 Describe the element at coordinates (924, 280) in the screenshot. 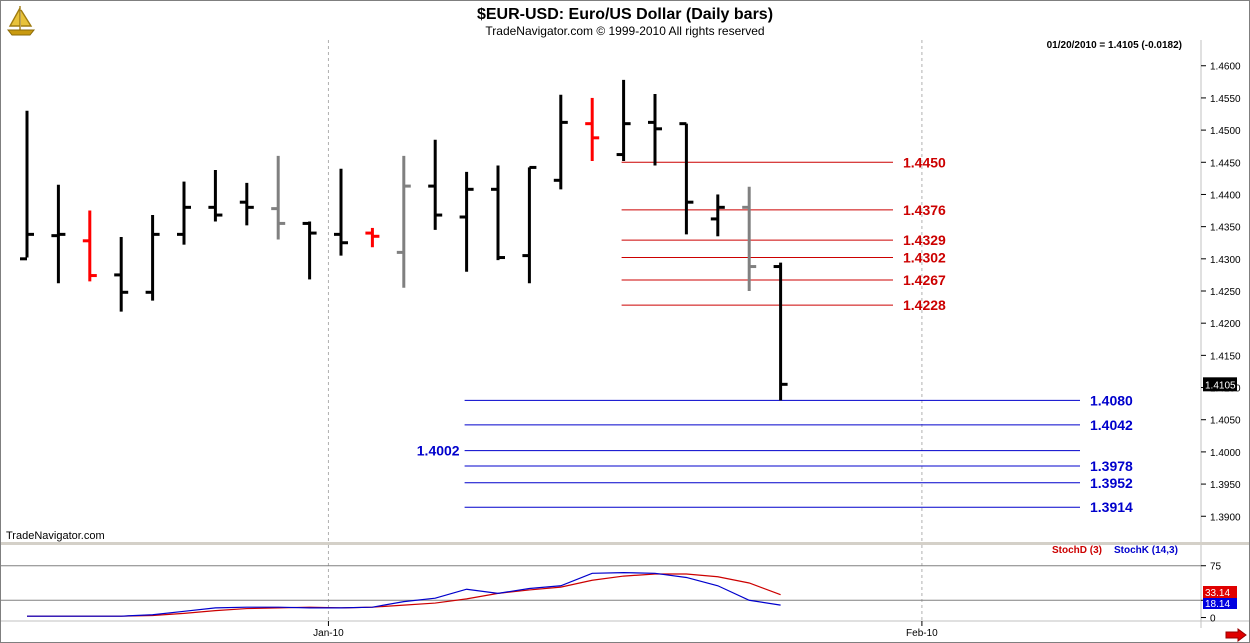

I see `level-label: 1.4267` at that location.